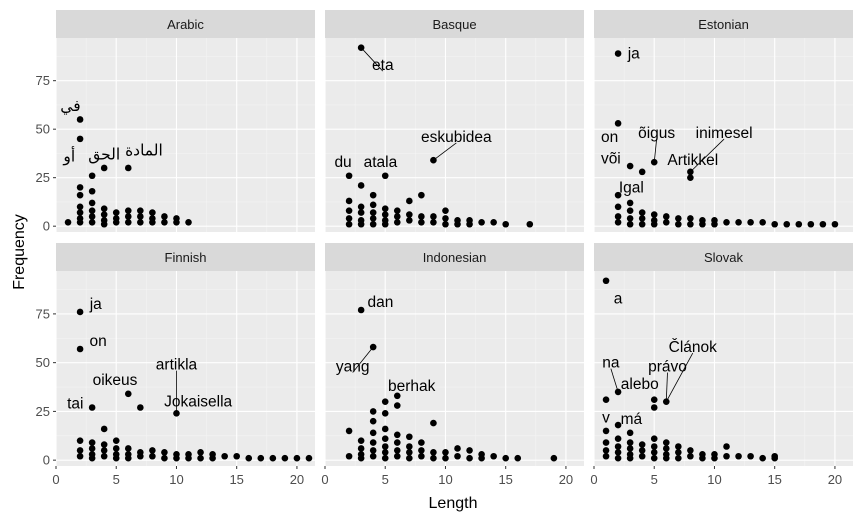 This screenshot has width=862, height=526. I want to click on facet-strip, so click(454, 24).